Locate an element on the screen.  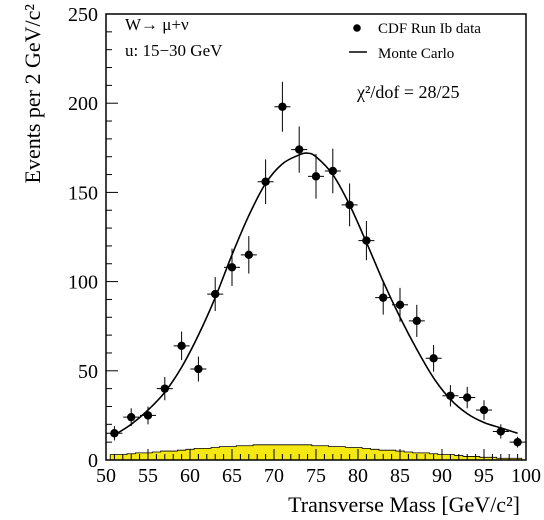
legend-data-label: CDF Run Ib data is located at coordinates (429, 29).